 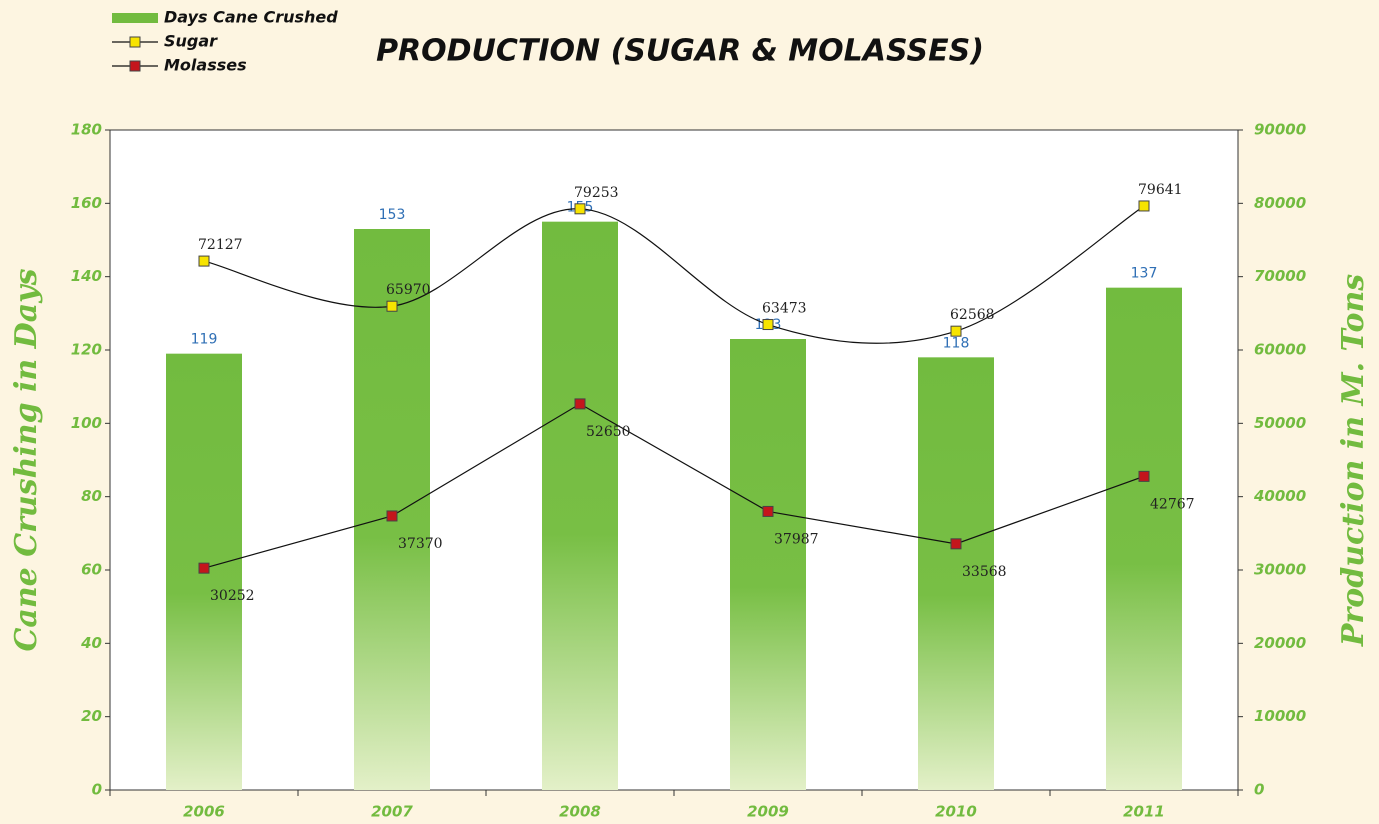 I want to click on y-tick-label: 80, so click(x=91, y=496).